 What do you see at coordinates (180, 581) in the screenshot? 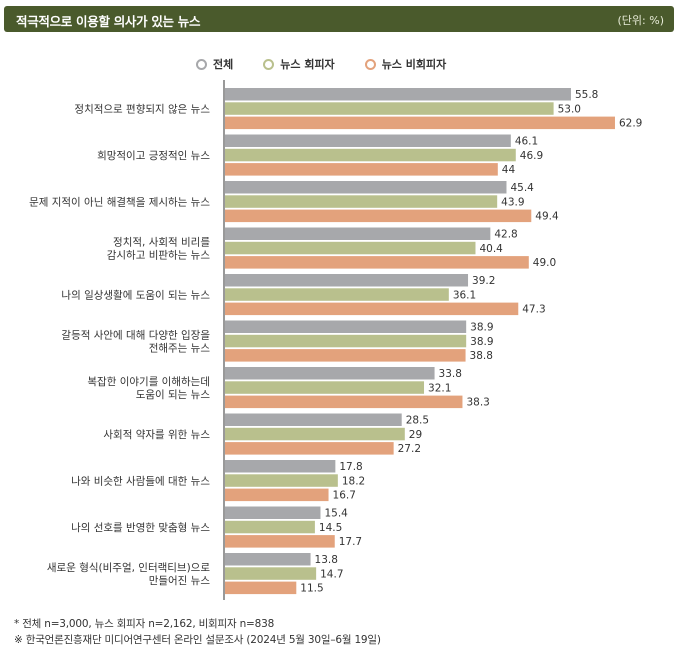
I see `category-label: 만들어진 뉴스` at bounding box center [180, 581].